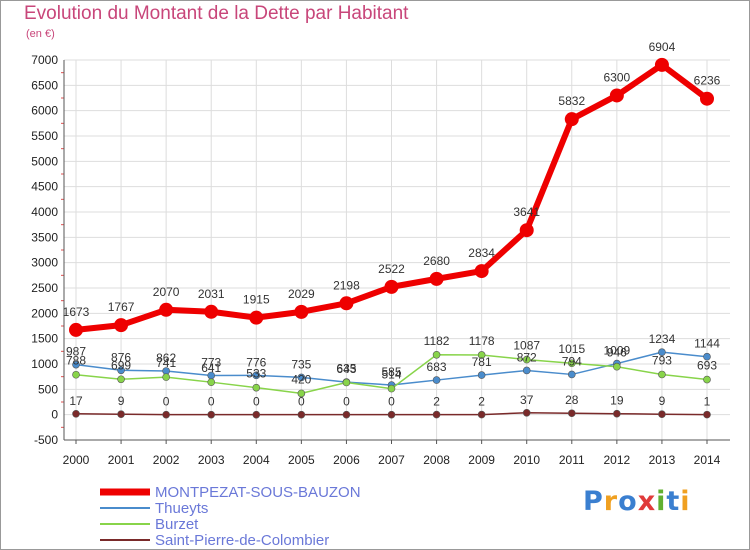  What do you see at coordinates (437, 341) in the screenshot?
I see `data-label-burzet: 1182` at bounding box center [437, 341].